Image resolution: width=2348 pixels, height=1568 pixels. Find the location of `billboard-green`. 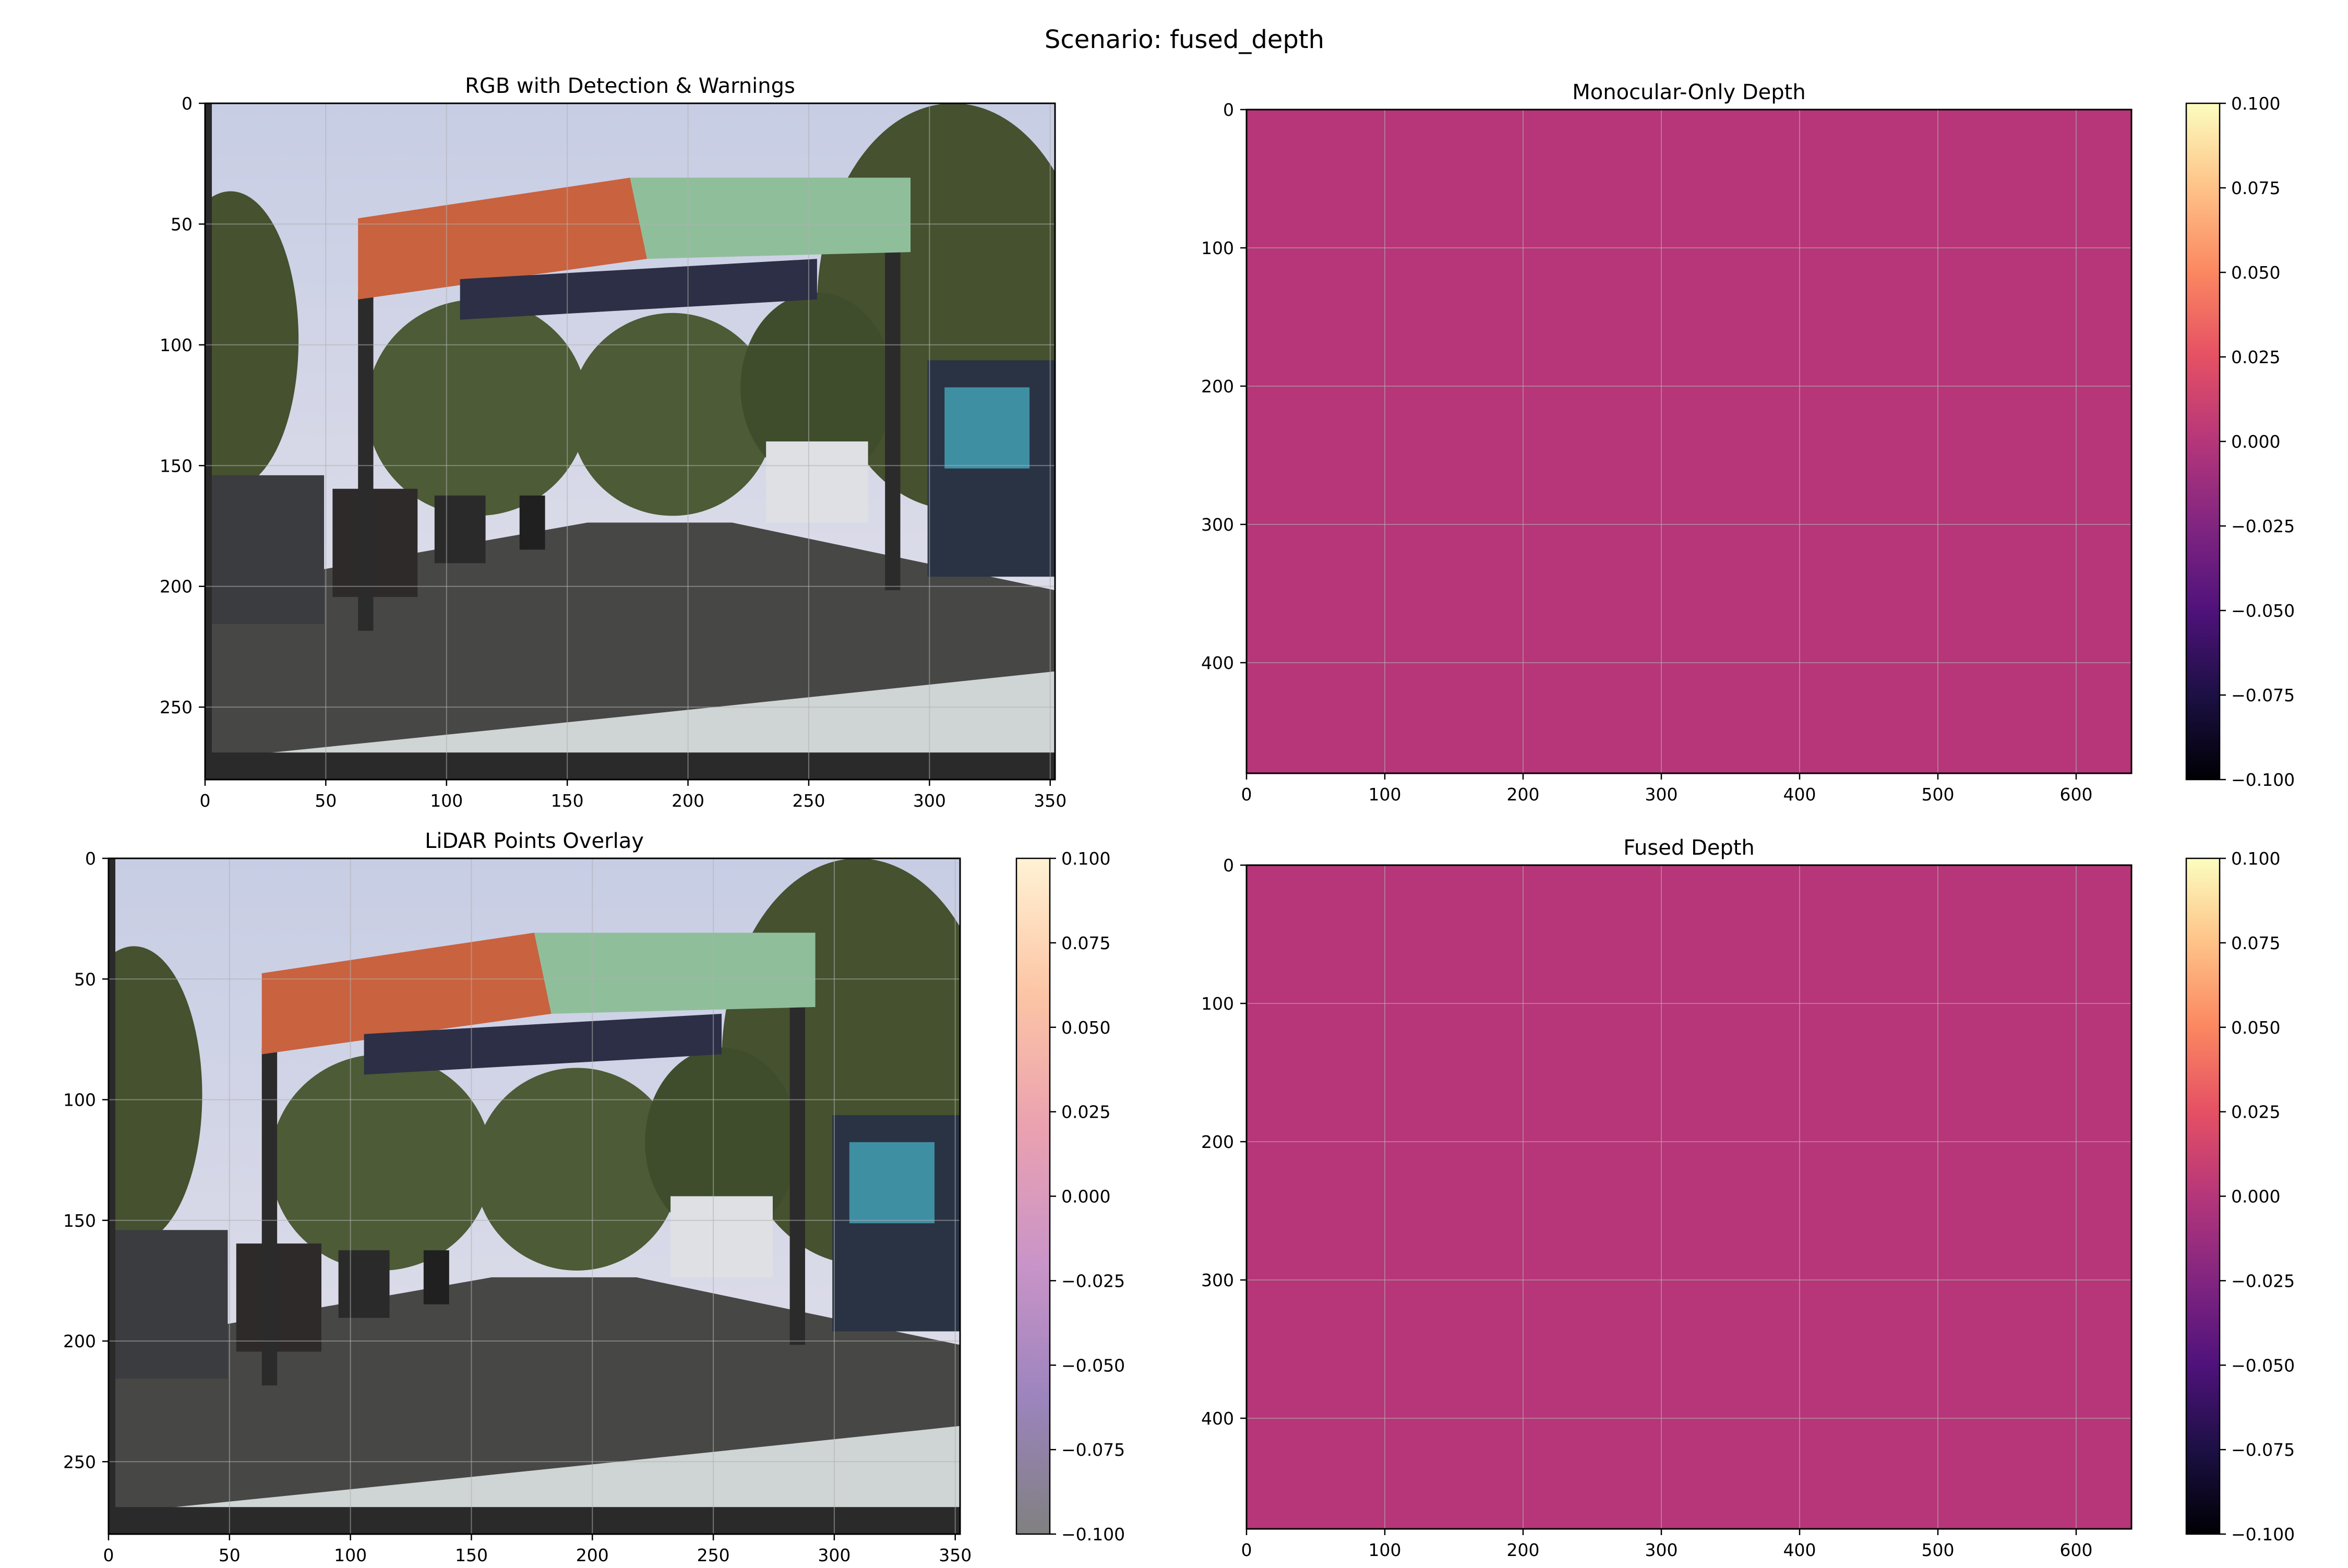

billboard-green is located at coordinates (771, 218).